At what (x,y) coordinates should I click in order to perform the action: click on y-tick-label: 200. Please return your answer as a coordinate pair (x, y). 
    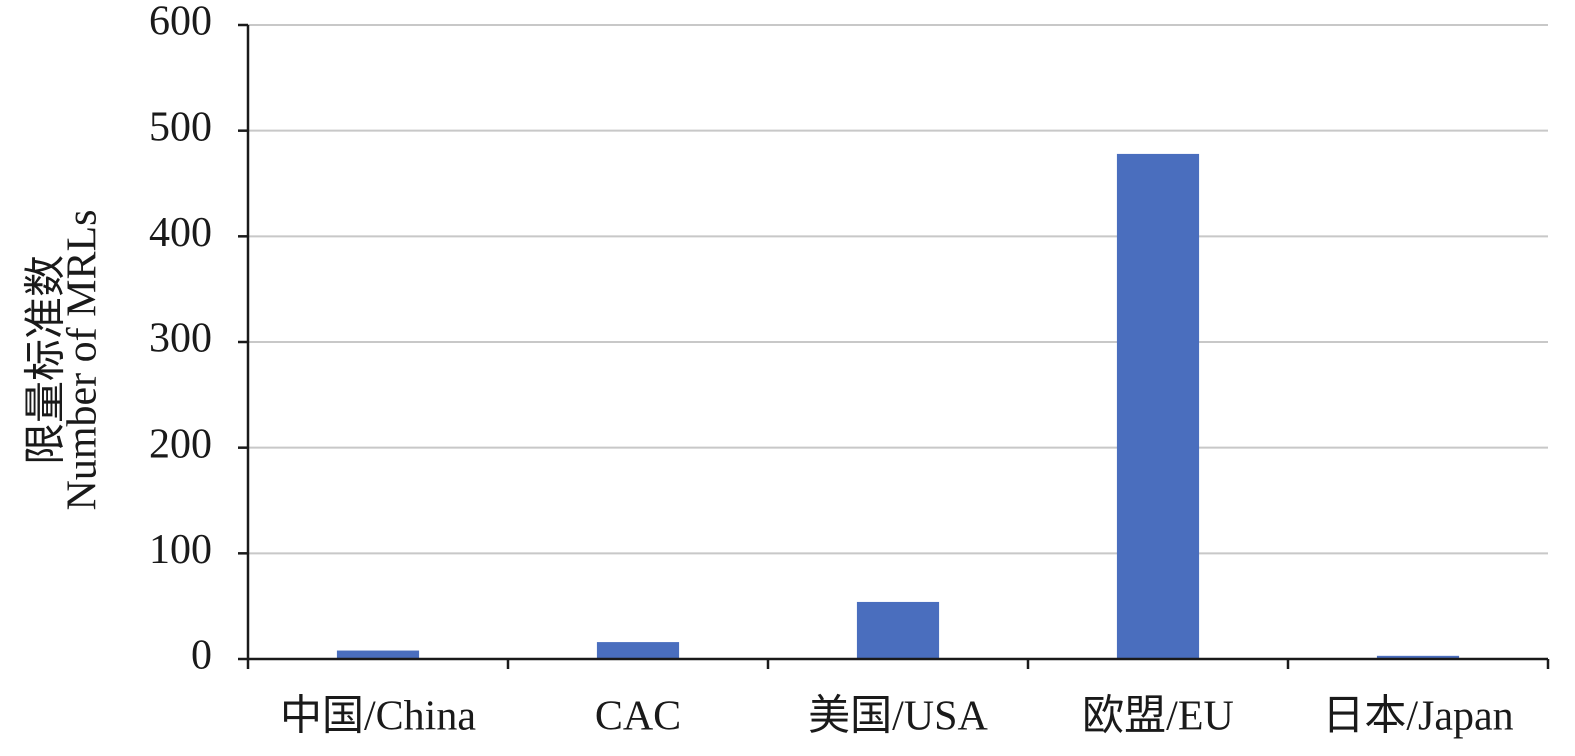
    Looking at the image, I should click on (180, 444).